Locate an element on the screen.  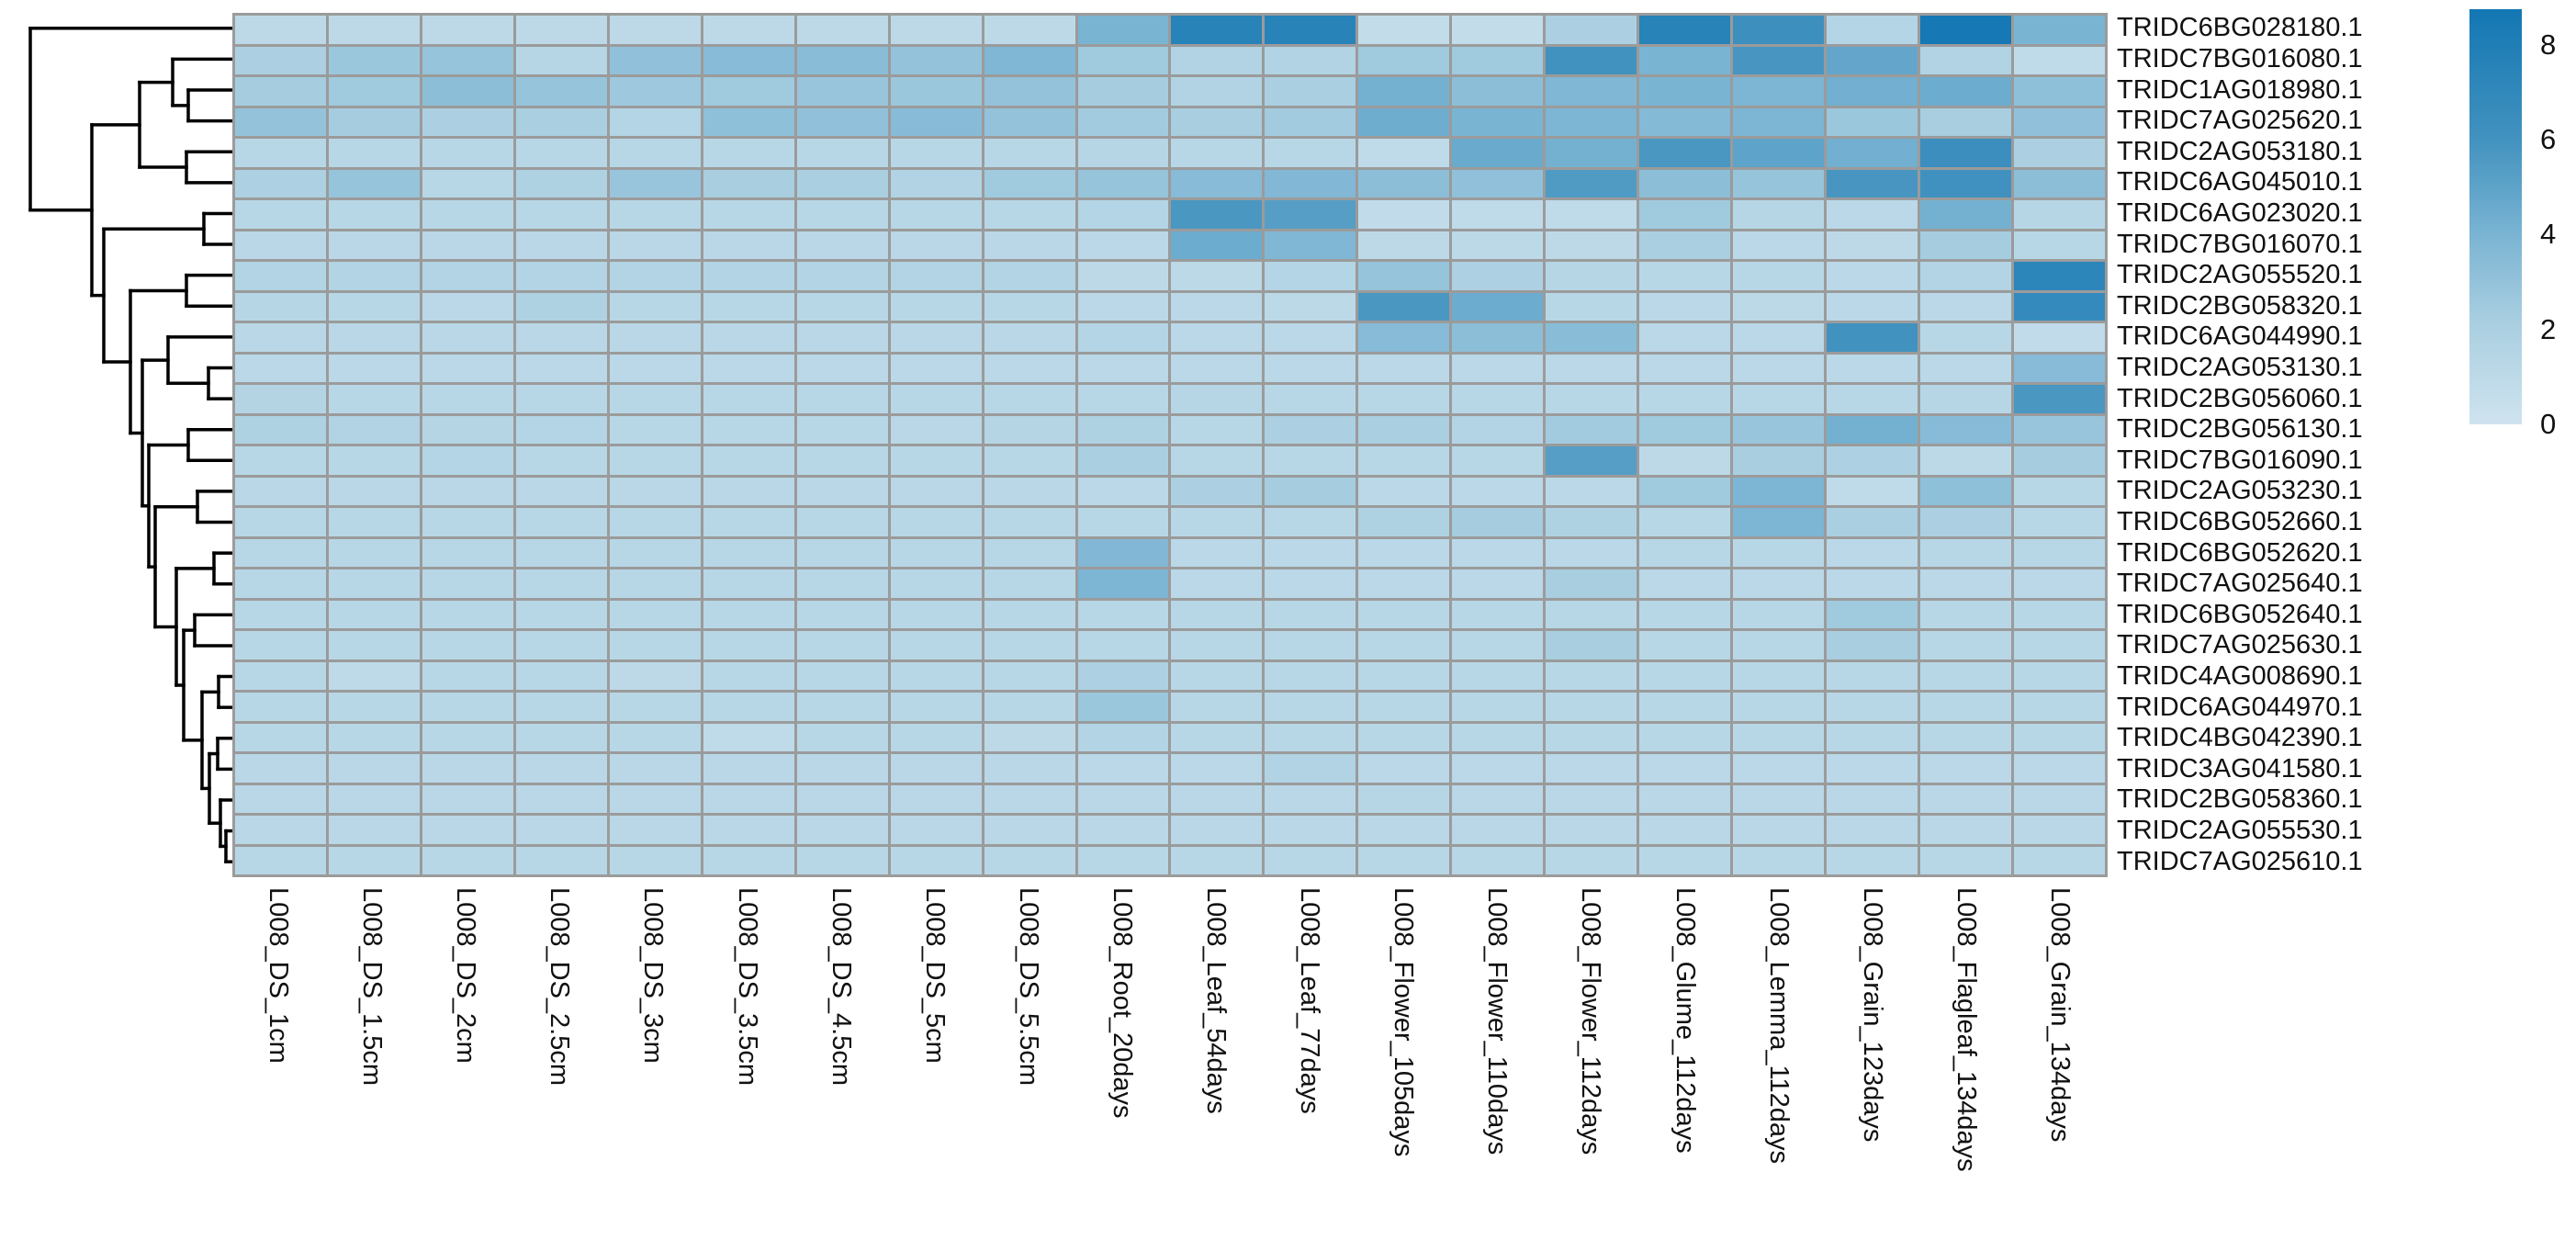
row-label: TRIDC6AG044990.1 is located at coordinates (2240, 336).